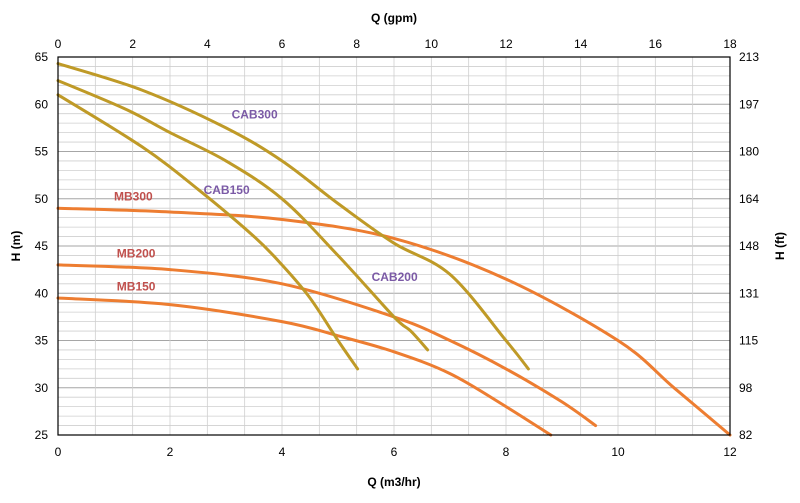  Describe the element at coordinates (136, 286) in the screenshot. I see `series-label-mb150: MB150` at that location.